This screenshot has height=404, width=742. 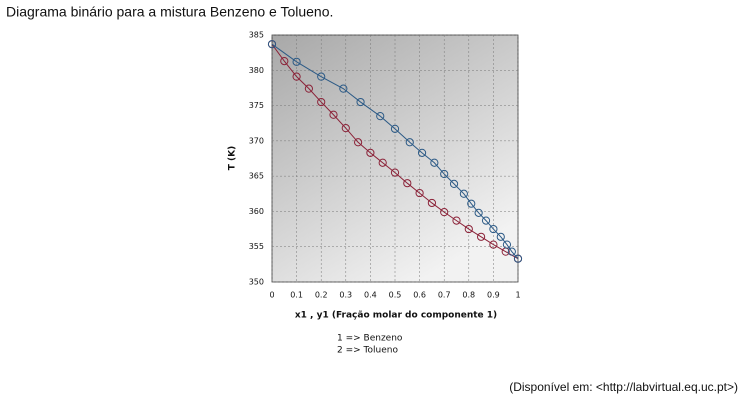 What do you see at coordinates (256, 105) in the screenshot?
I see `y-tick-label: 375` at bounding box center [256, 105].